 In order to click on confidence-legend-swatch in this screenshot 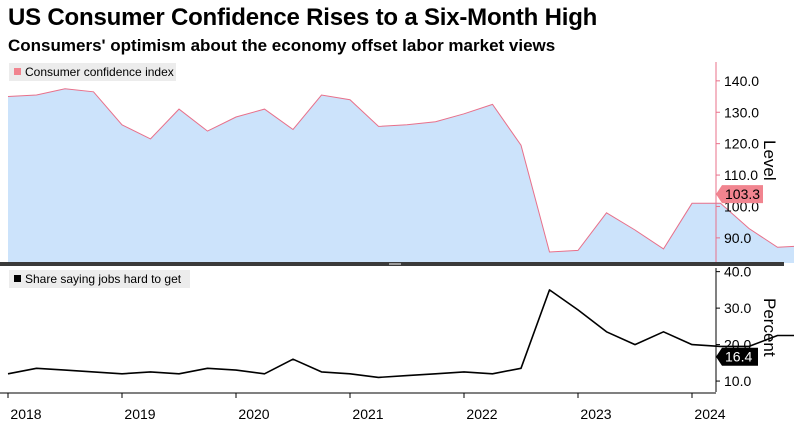, I will do `click(17, 71)`.